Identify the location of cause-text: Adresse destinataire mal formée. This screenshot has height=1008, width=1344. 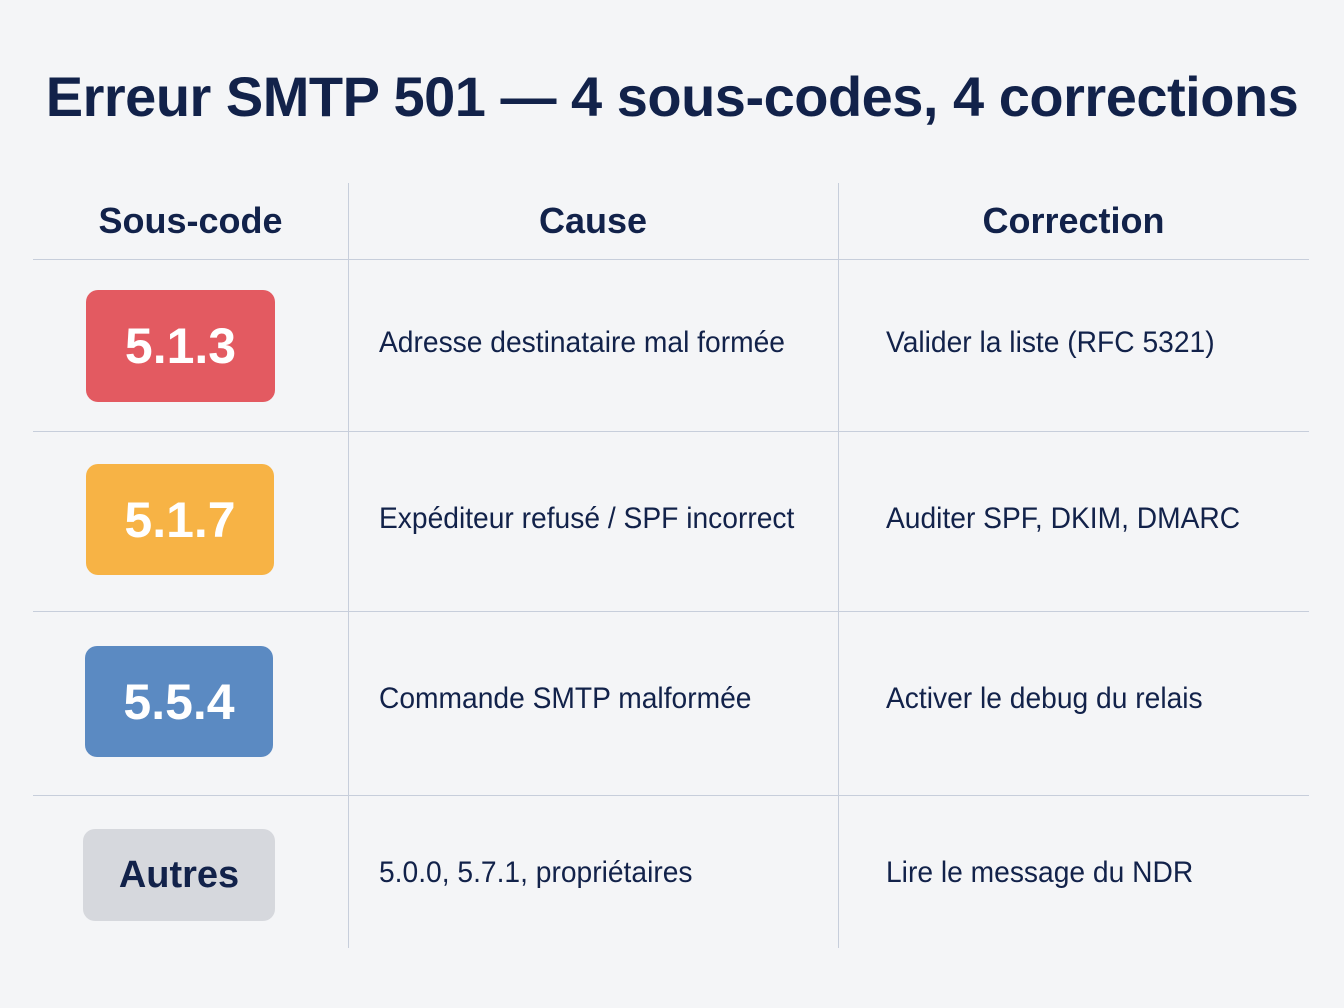
(582, 342).